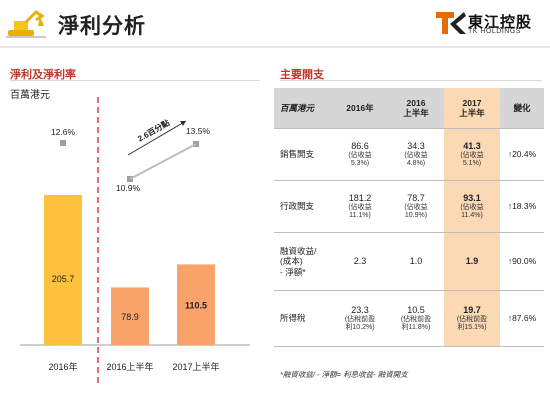  I want to click on unit-label: 百萬港元, so click(30, 95).